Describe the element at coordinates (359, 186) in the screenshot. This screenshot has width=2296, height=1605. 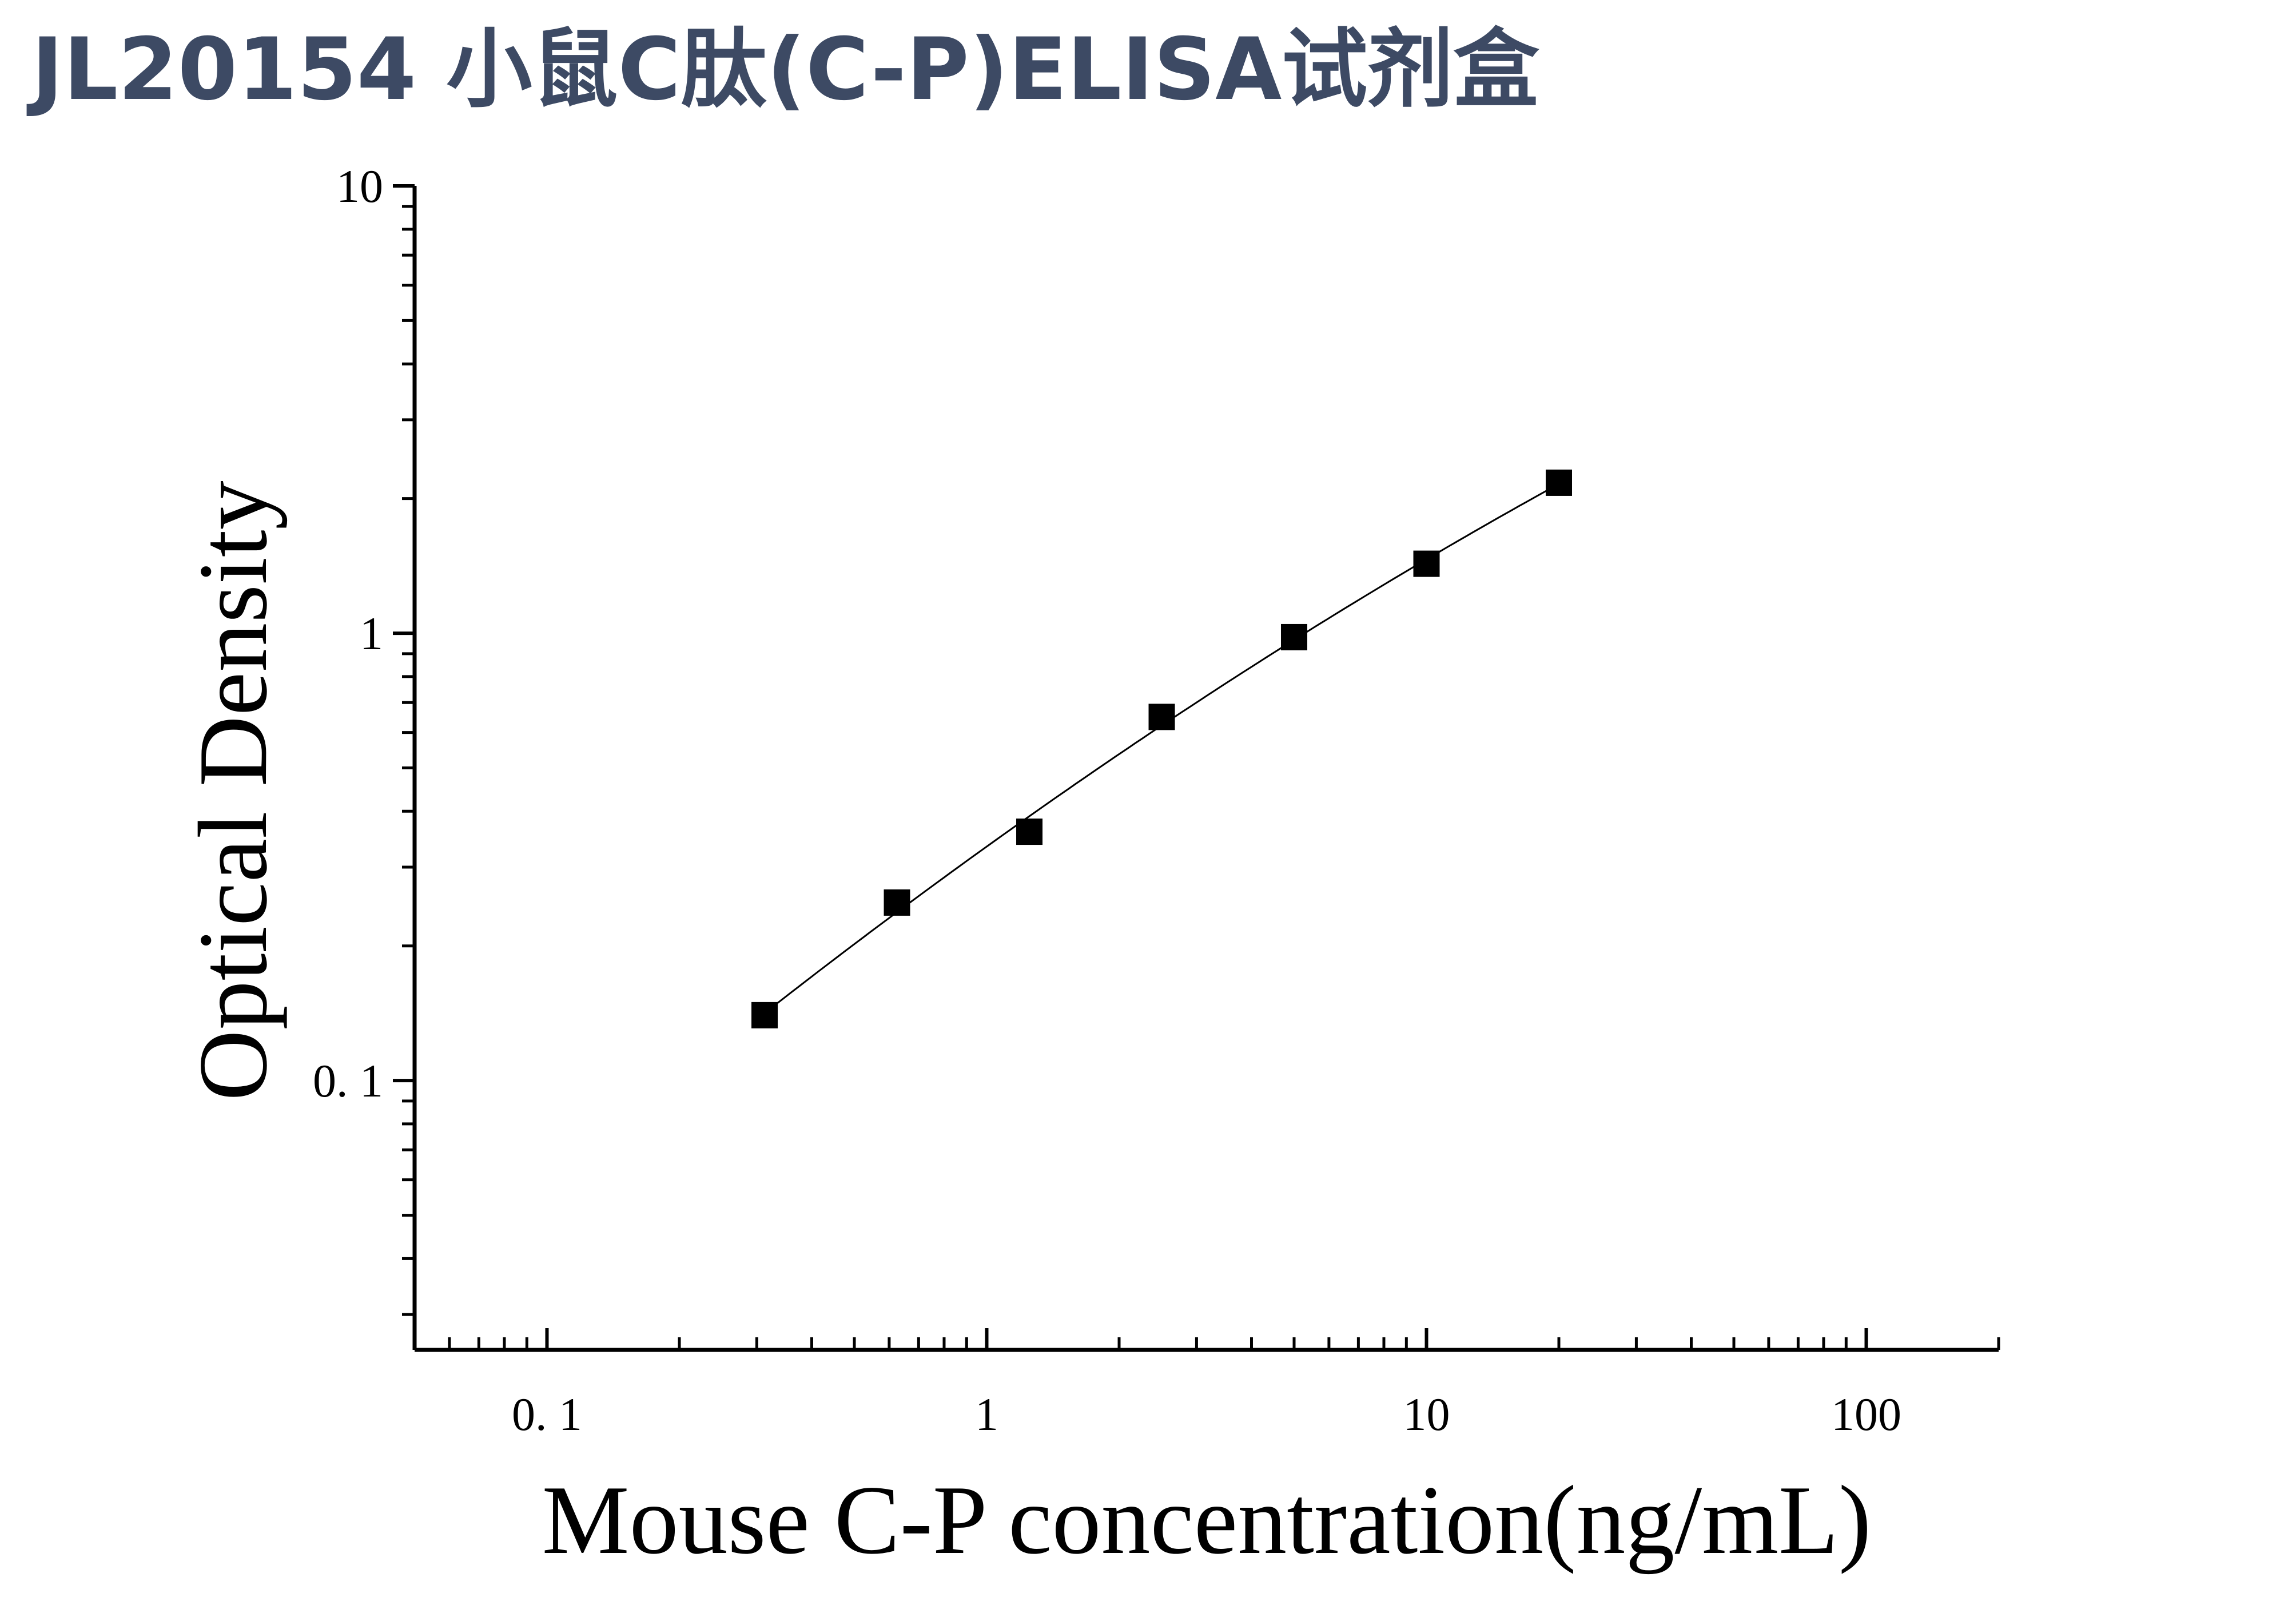
I see `y-tick-label: 10` at that location.